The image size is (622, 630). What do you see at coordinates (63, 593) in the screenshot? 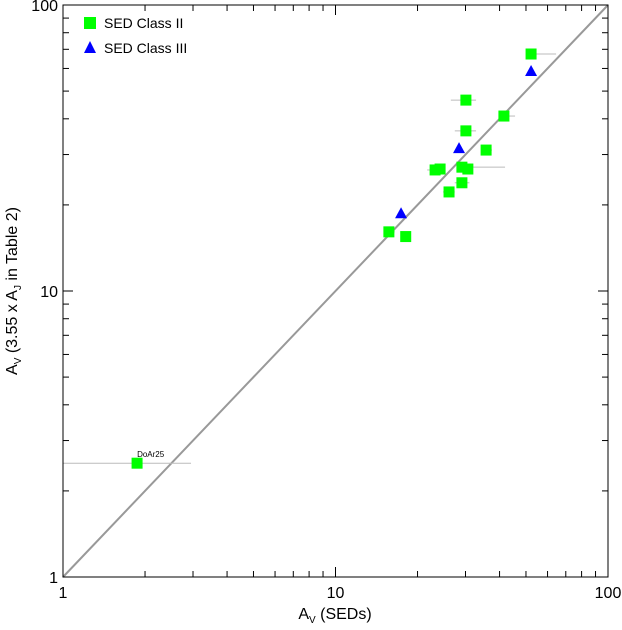
I see `x-tick-label: 1` at bounding box center [63, 593].